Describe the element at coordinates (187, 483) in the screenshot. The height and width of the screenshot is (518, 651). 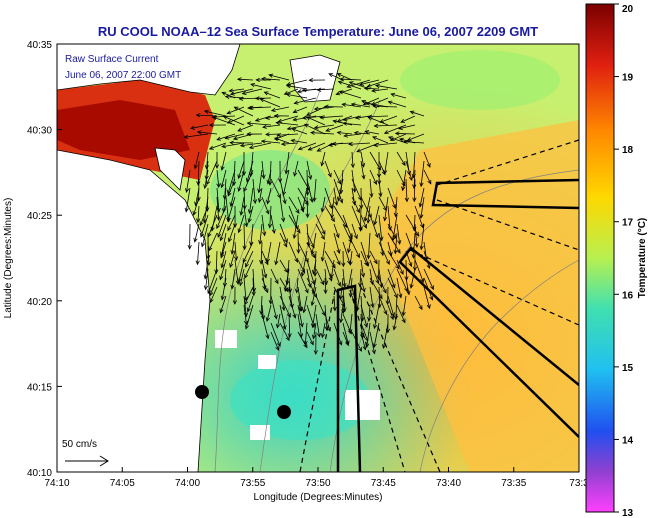
I see `x-tick-label: 74:00` at that location.